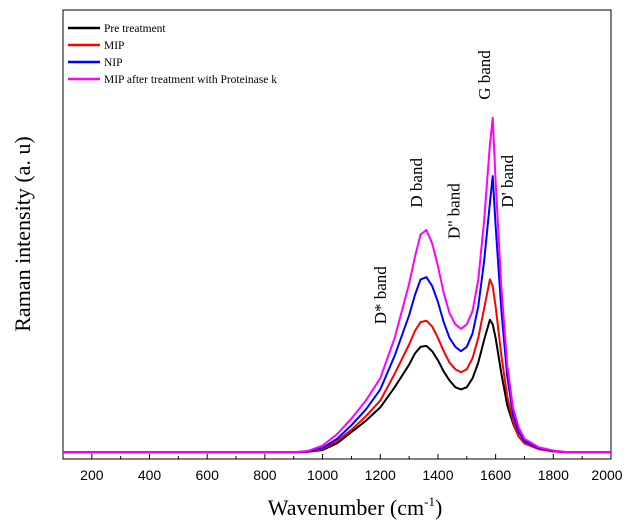 The image size is (632, 527). I want to click on y-axis-title: Raman intensity (a. u), so click(22, 234).